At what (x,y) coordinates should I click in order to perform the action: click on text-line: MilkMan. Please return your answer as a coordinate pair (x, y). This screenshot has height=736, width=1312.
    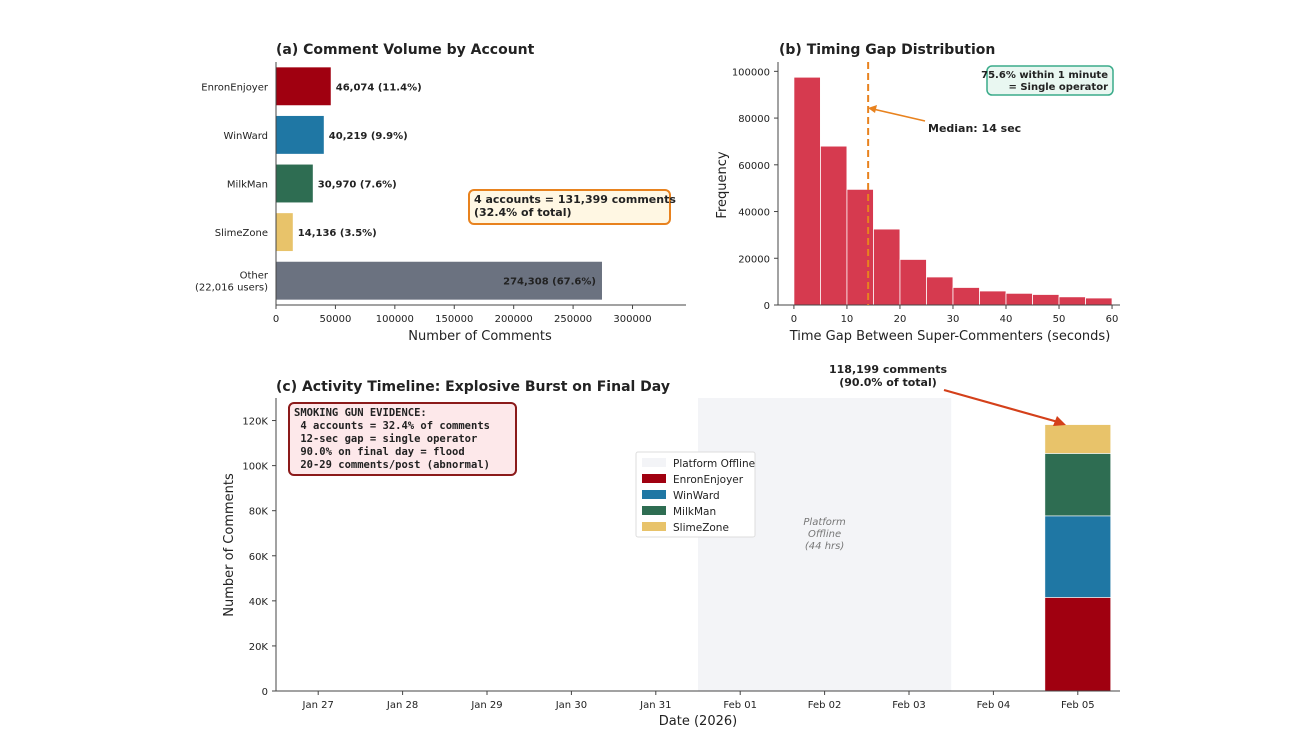
    Looking at the image, I should click on (247, 185).